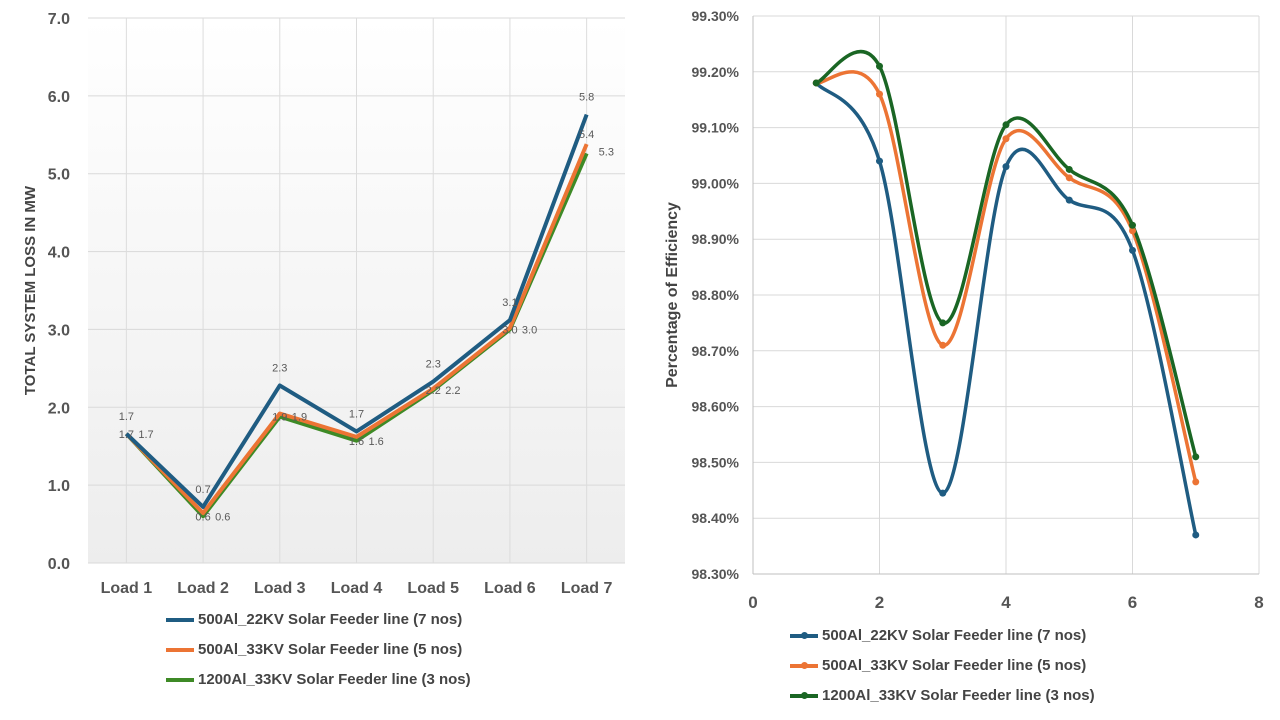  What do you see at coordinates (509, 303) in the screenshot?
I see `data-label: 3.1` at bounding box center [509, 303].